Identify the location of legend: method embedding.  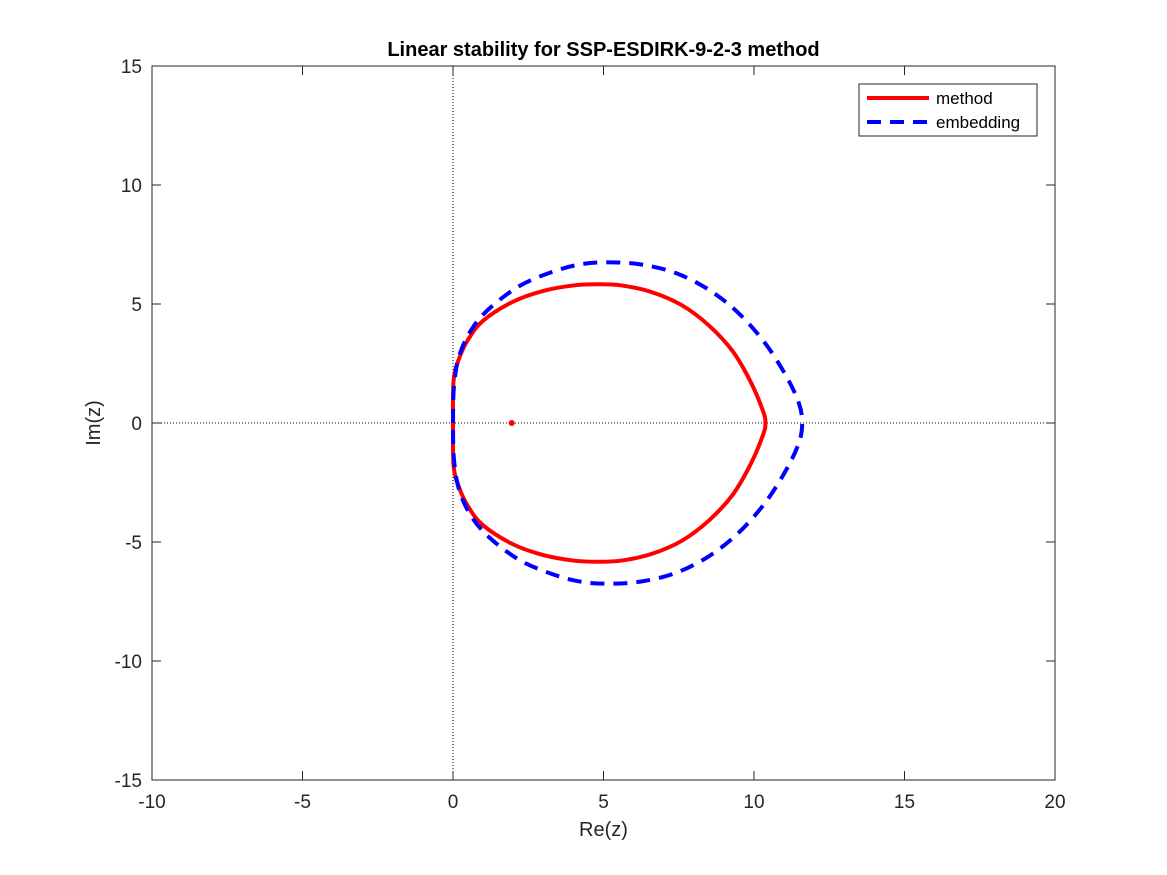
(948, 110).